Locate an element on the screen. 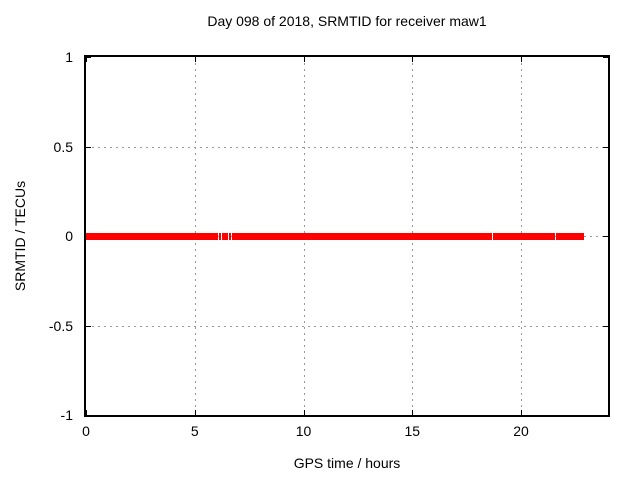 The image size is (640, 480). y-tick-label: 1 is located at coordinates (69, 57).